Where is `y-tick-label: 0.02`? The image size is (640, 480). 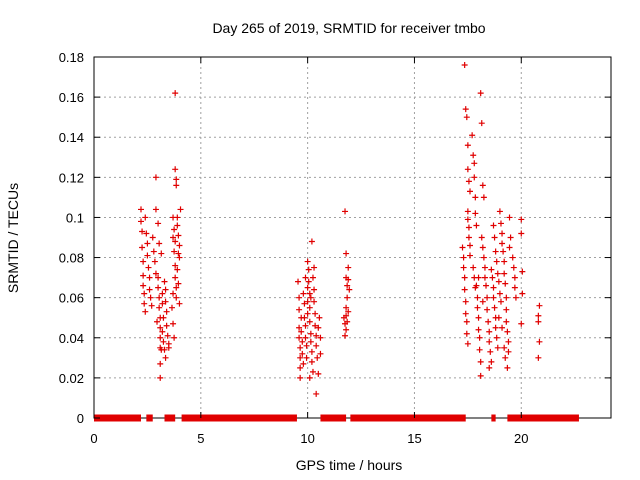 y-tick-label: 0.02 is located at coordinates (71, 378).